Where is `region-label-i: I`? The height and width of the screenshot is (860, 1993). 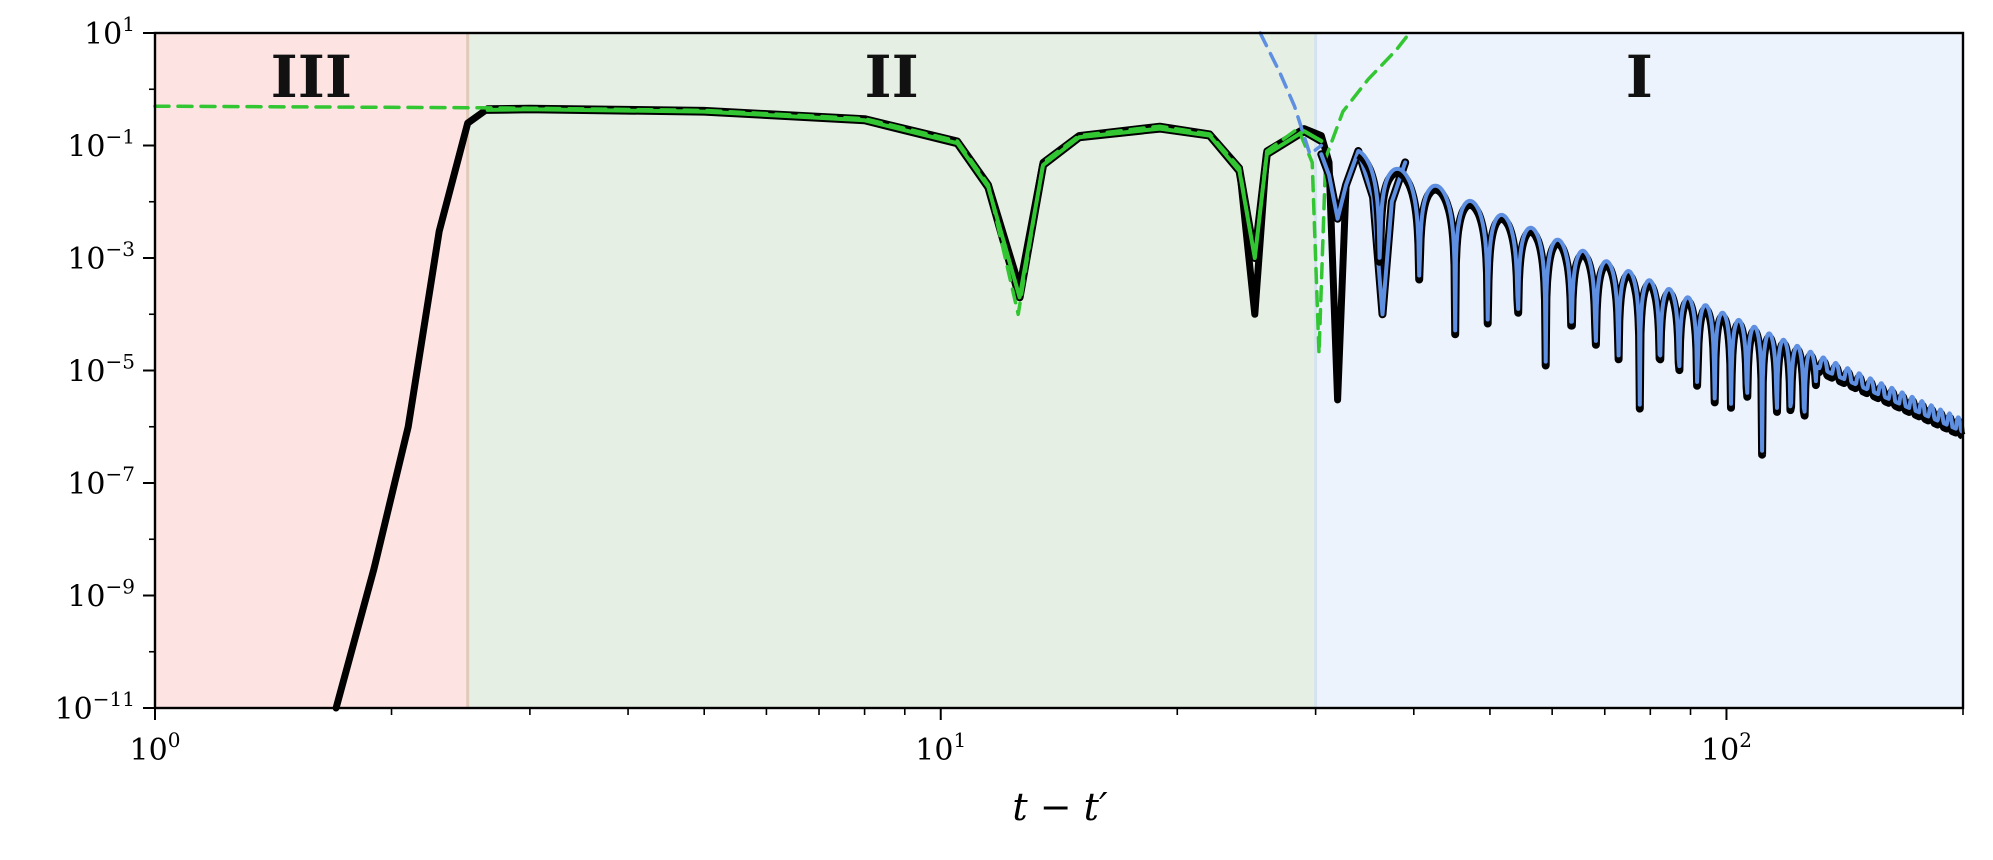 region-label-i: I is located at coordinates (1639, 77).